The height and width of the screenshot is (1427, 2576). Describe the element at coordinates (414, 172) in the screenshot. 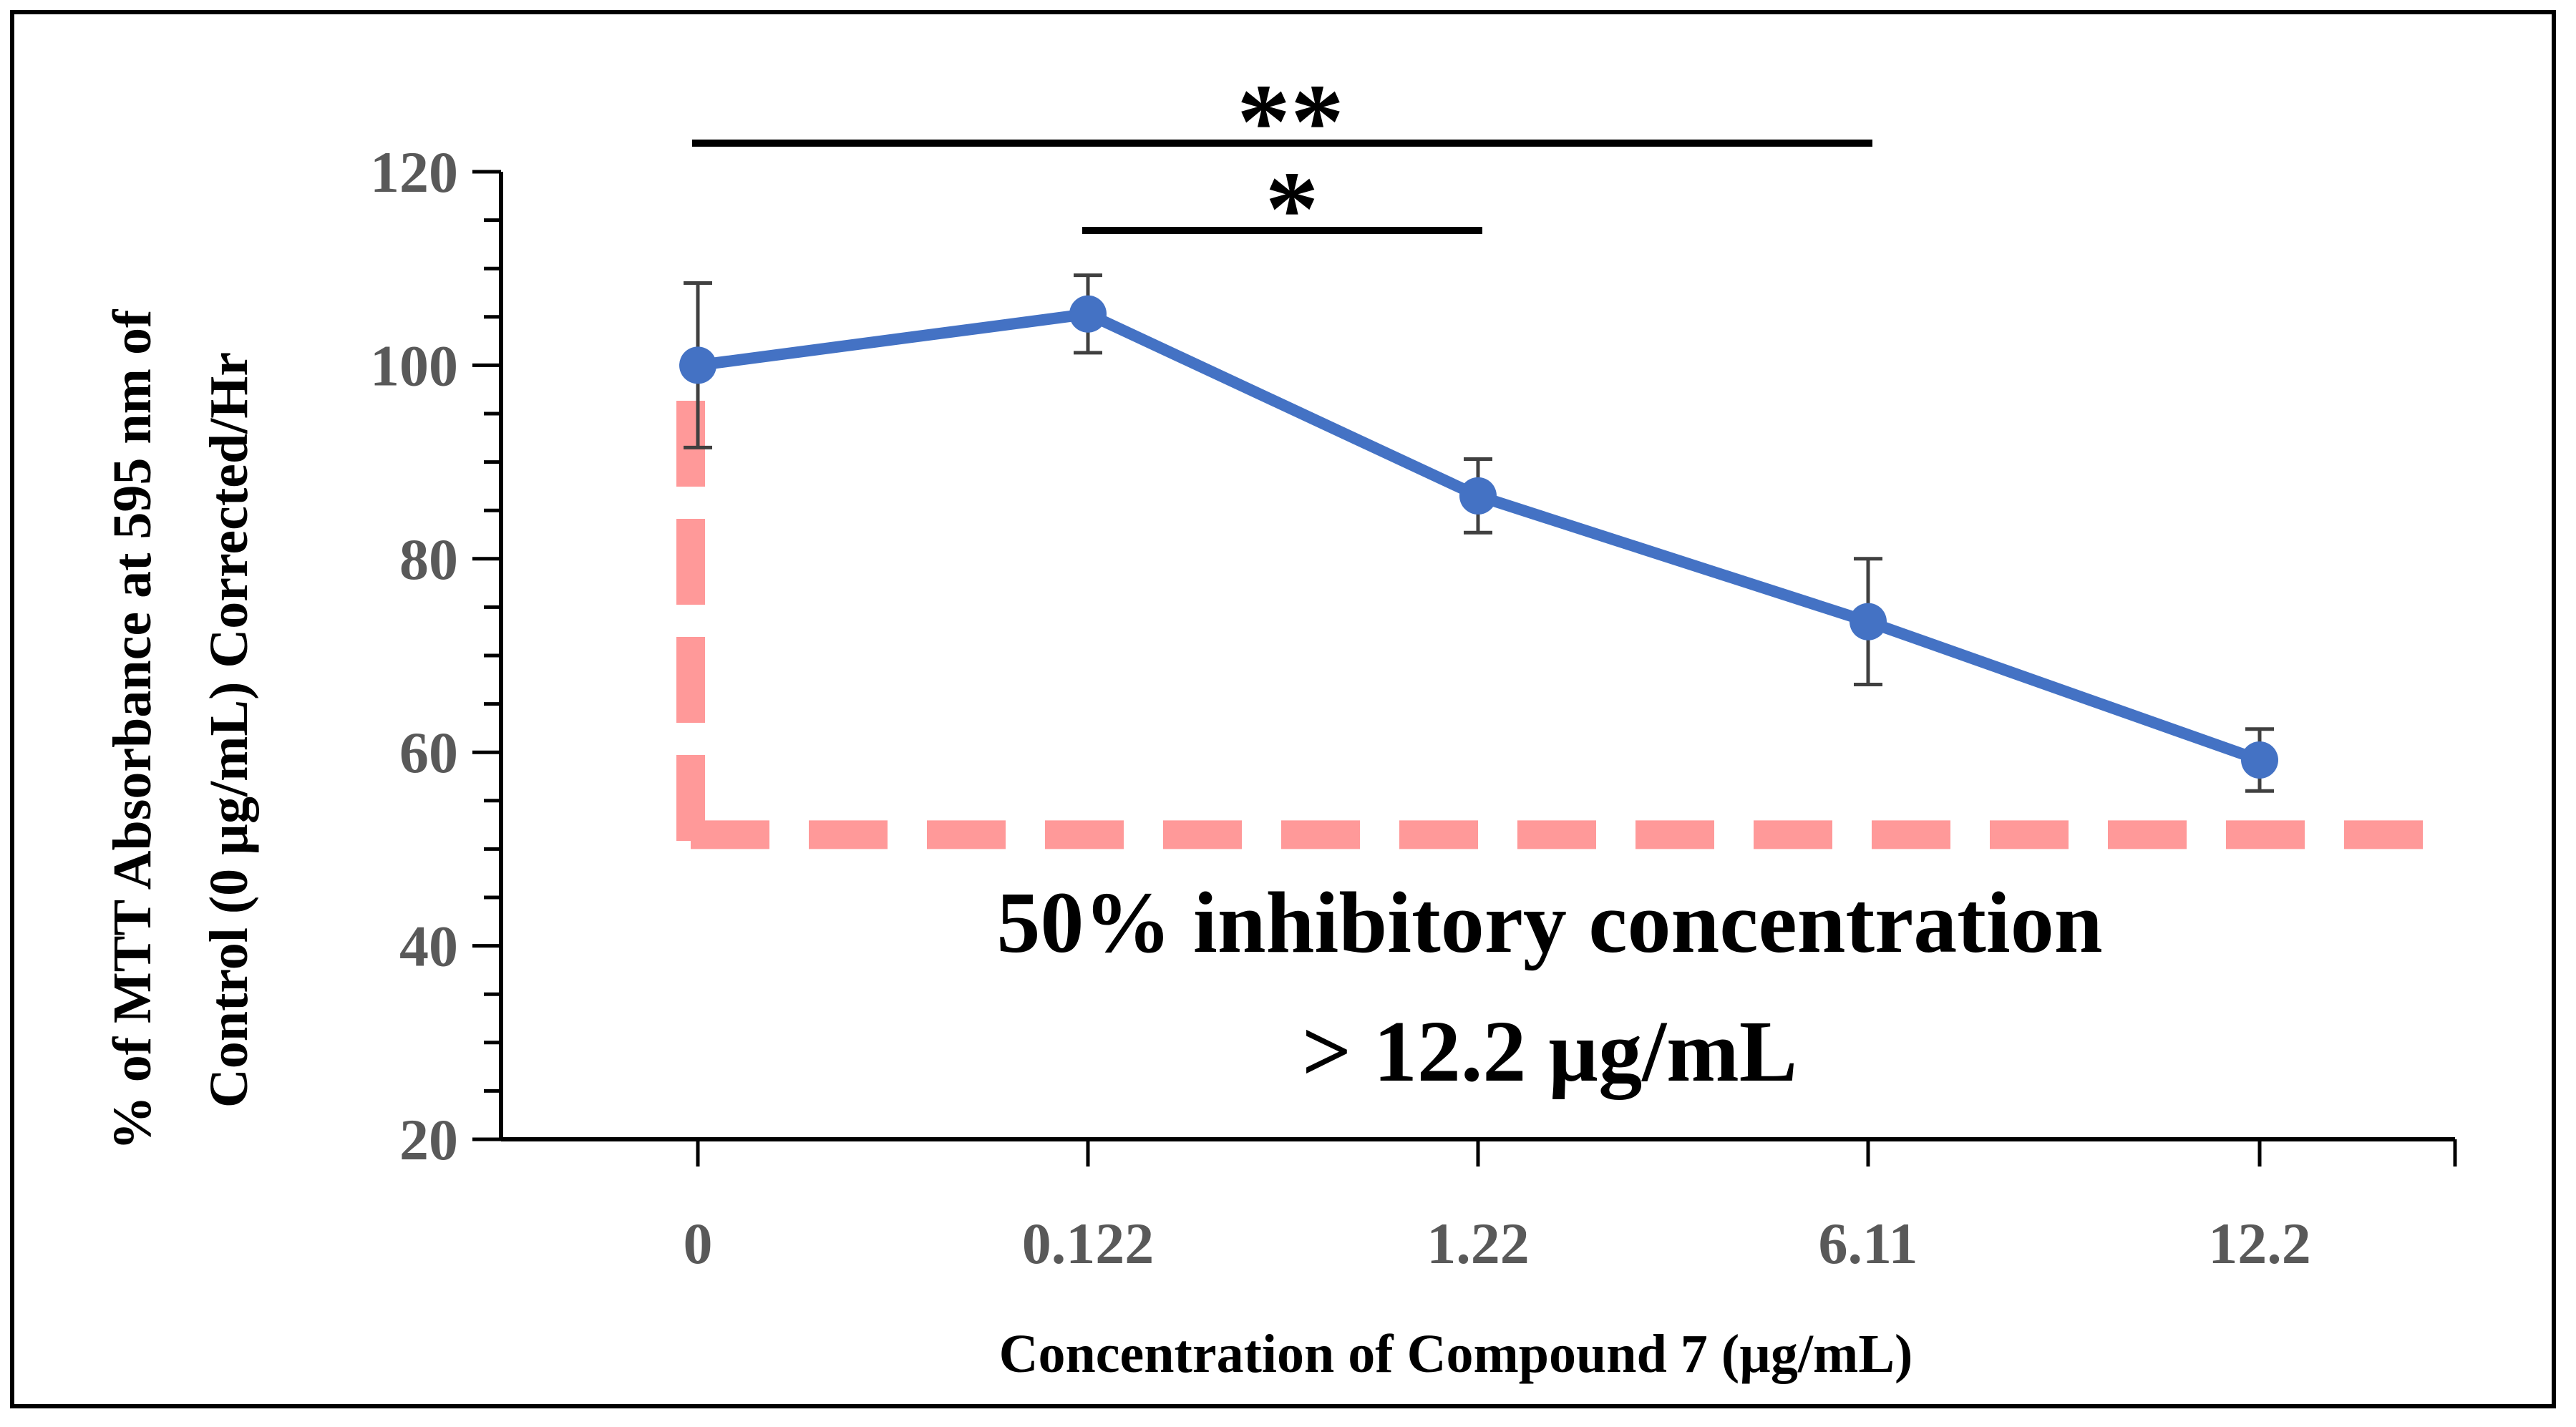

I see `y-tick-label: 120` at that location.